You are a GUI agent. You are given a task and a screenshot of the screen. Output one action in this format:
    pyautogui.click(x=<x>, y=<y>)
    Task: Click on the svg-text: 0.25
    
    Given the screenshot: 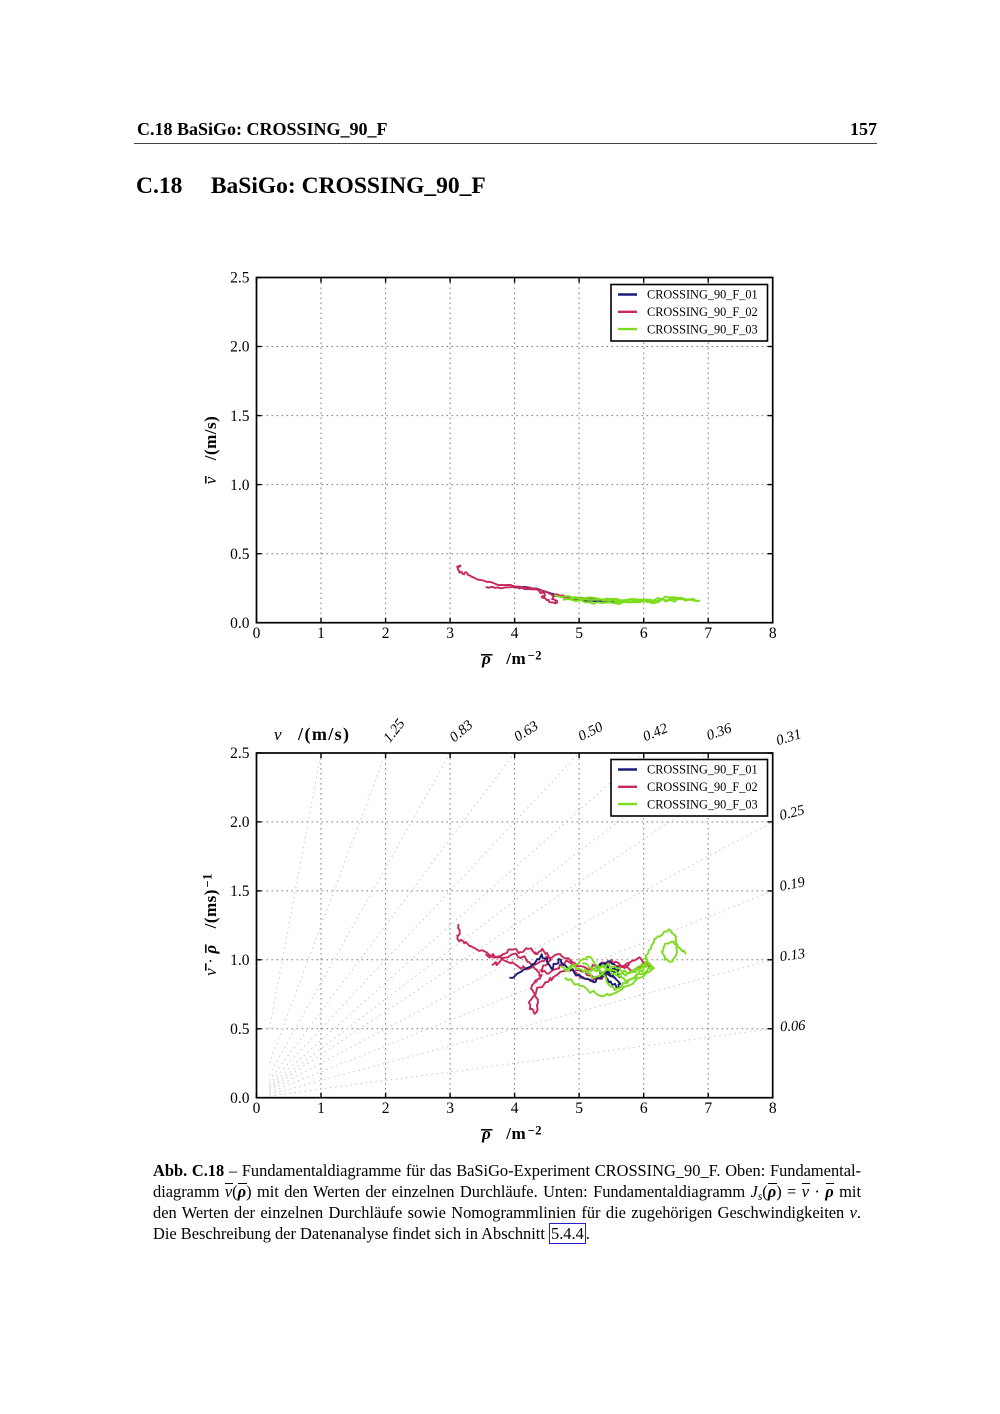 What is the action you would take?
    pyautogui.click(x=792, y=813)
    